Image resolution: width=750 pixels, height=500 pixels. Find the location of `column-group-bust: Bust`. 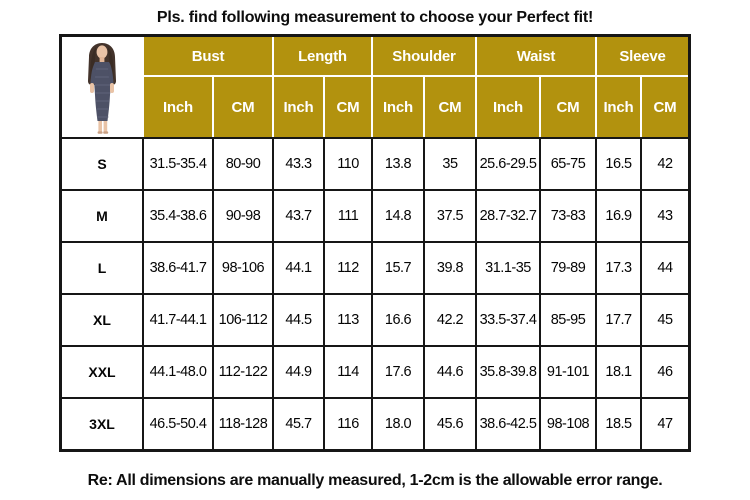

column-group-bust: Bust is located at coordinates (208, 56).